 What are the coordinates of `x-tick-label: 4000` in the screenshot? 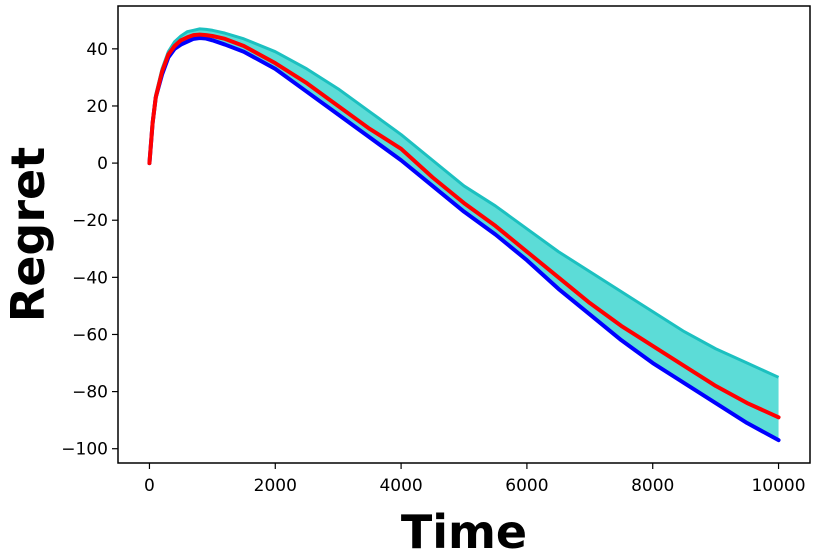 It's located at (400, 486).